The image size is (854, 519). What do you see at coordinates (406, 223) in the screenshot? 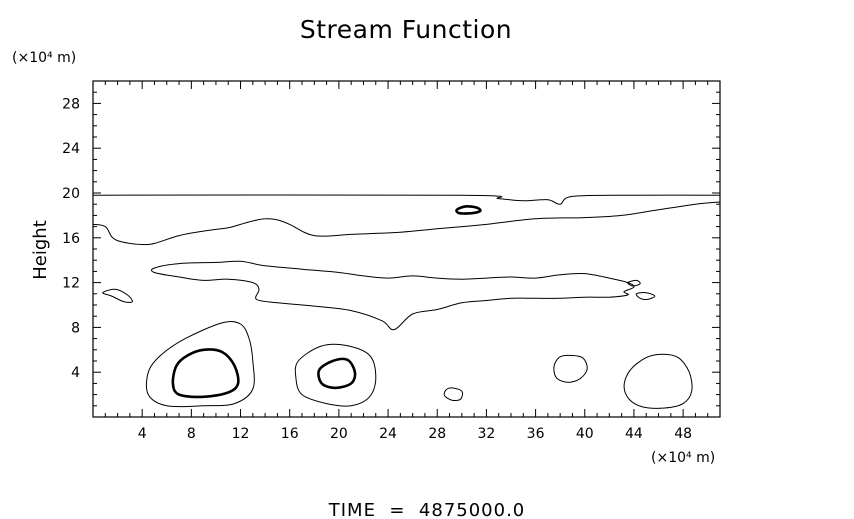
I see `contour-upper-band` at bounding box center [406, 223].